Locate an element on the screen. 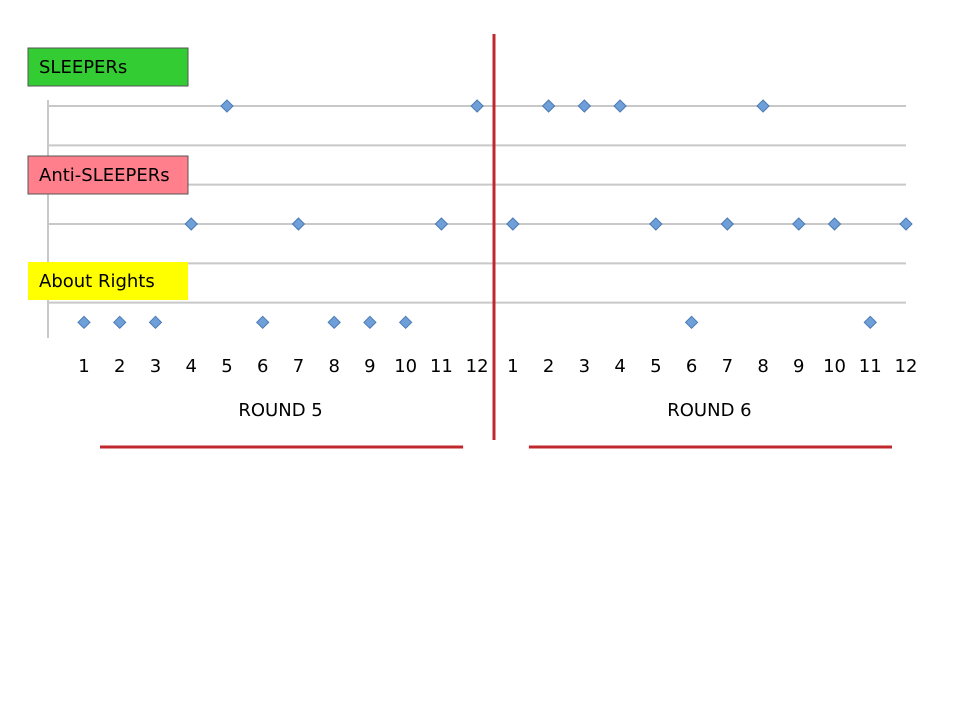 This screenshot has width=960, height=720. legend-label: SLEEPERs is located at coordinates (83, 67).